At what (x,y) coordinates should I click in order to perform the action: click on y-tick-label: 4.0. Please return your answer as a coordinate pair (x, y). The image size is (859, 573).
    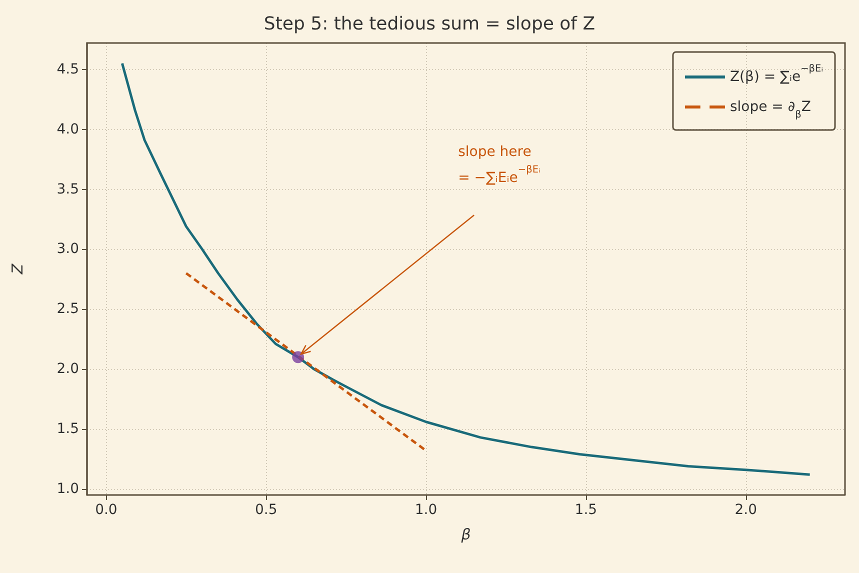
    Looking at the image, I should click on (67, 129).